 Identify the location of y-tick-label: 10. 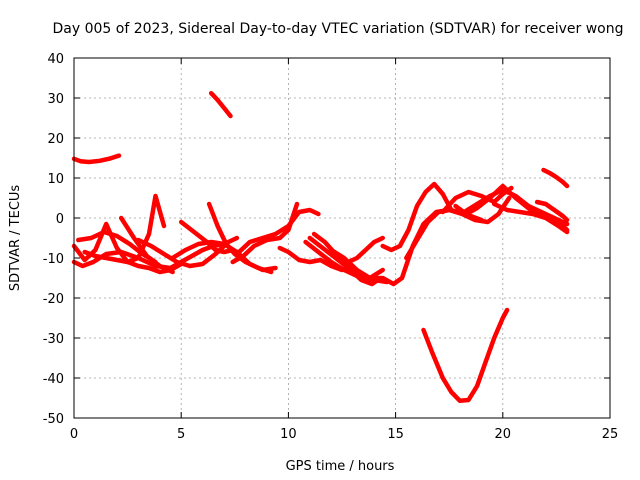
(55, 179).